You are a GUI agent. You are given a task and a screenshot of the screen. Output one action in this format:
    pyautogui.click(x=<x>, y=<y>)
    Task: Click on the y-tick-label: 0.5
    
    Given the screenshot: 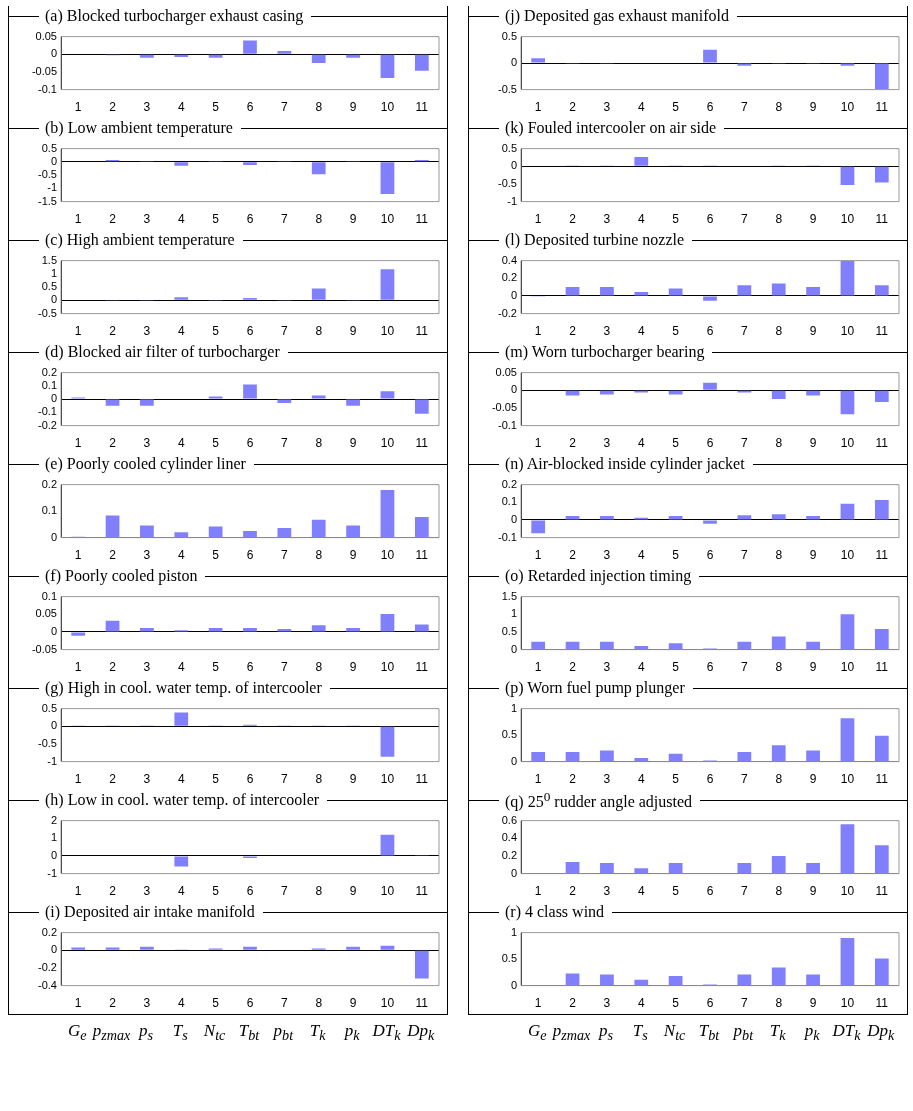 What is the action you would take?
    pyautogui.click(x=509, y=734)
    